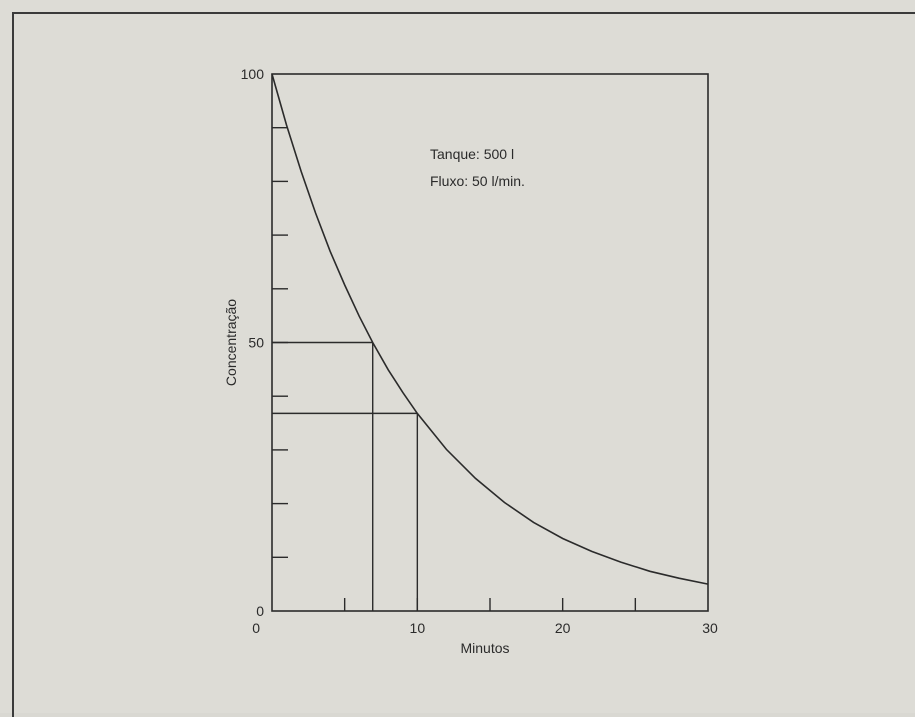 The width and height of the screenshot is (915, 717). Describe the element at coordinates (231, 342) in the screenshot. I see `y-axis-label: Concentração` at that location.